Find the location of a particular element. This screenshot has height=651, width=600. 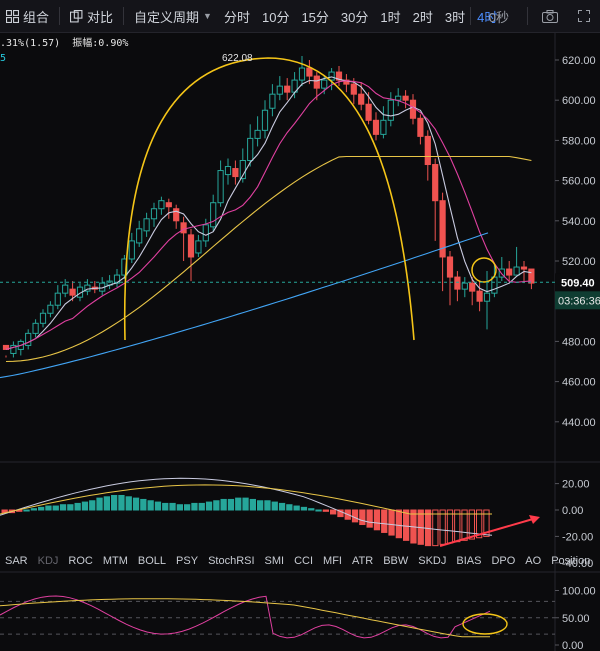

refresh-timer: 0秒 is located at coordinates (498, 17).